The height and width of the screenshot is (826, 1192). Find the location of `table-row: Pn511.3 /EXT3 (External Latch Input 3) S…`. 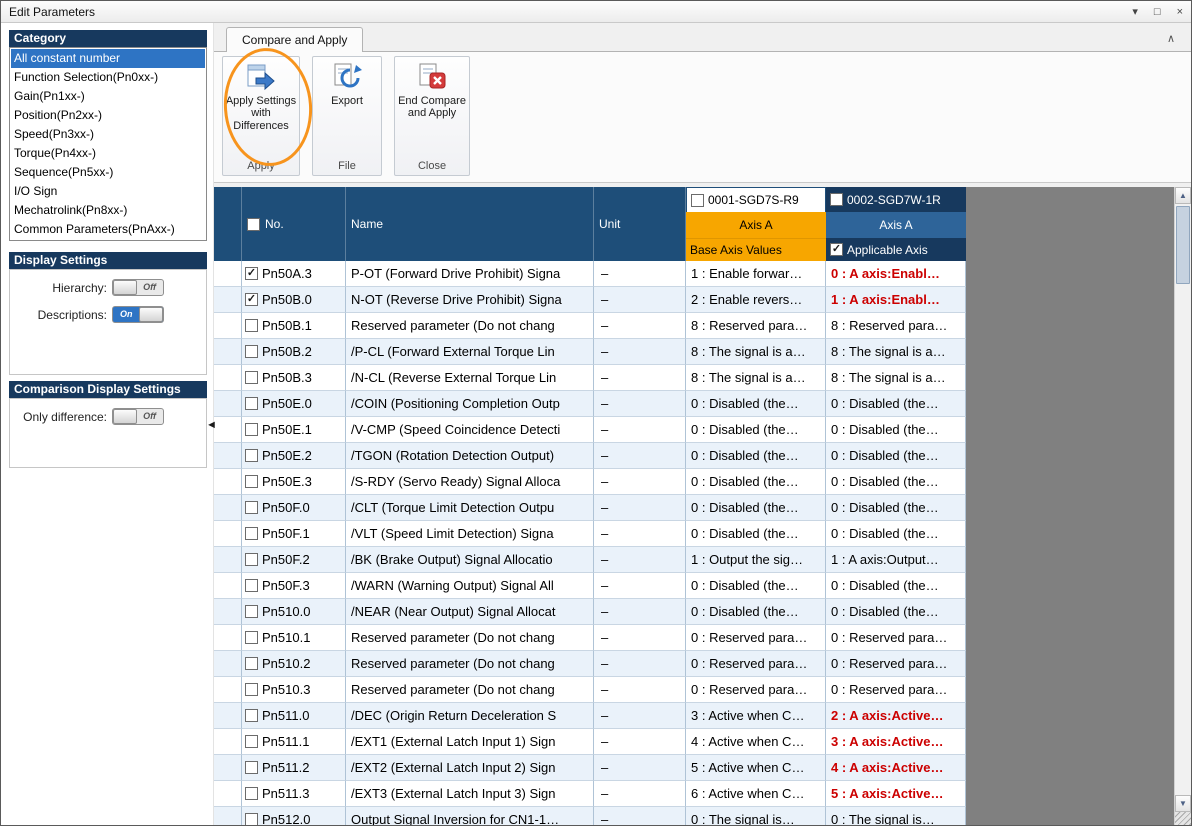

table-row: Pn511.3 /EXT3 (External Latch Input 3) S… is located at coordinates (590, 794).